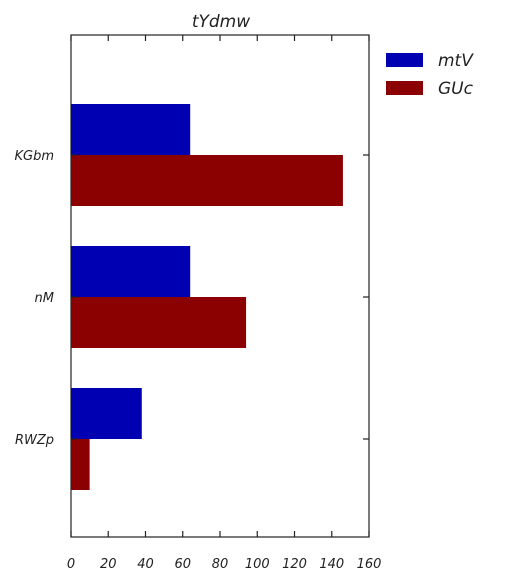 This screenshot has width=511, height=584. Describe the element at coordinates (456, 61) in the screenshot. I see `legend-label-mtV: mtV` at that location.